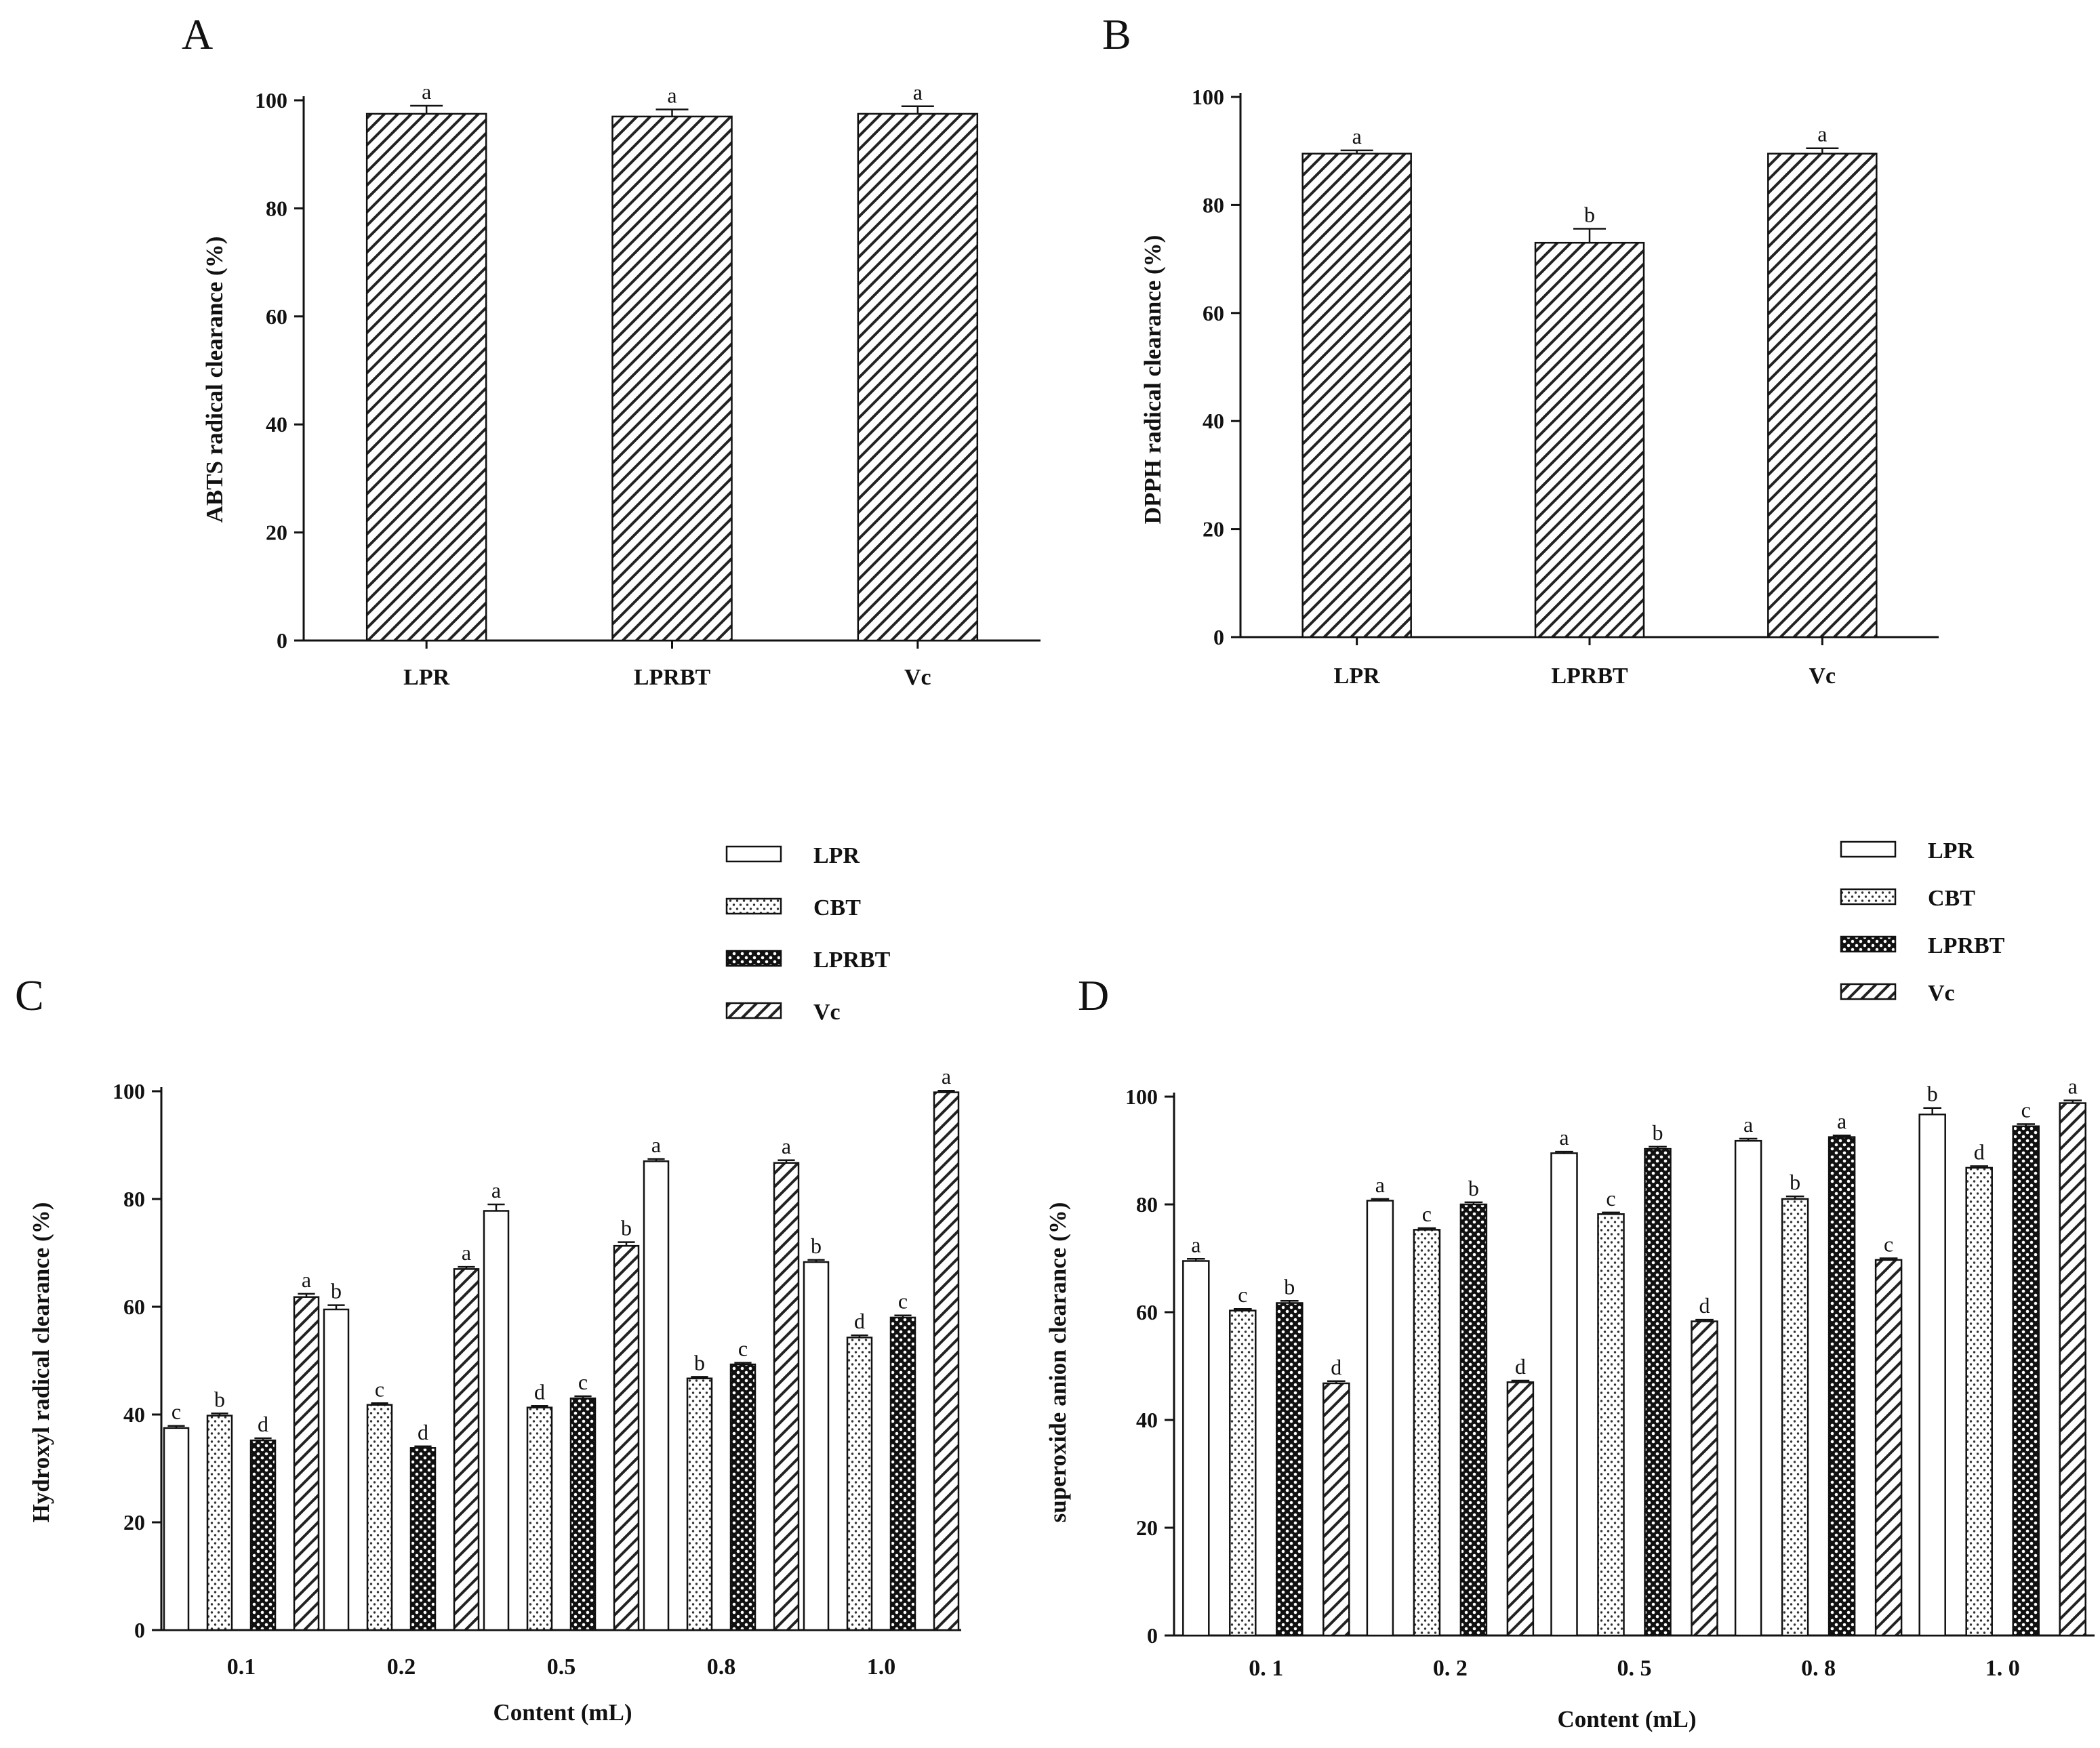 The height and width of the screenshot is (1748, 2100). I want to click on bars-superoxide: a c b d a c b d a c b d a b a c b d c a, so click(1634, 1355).